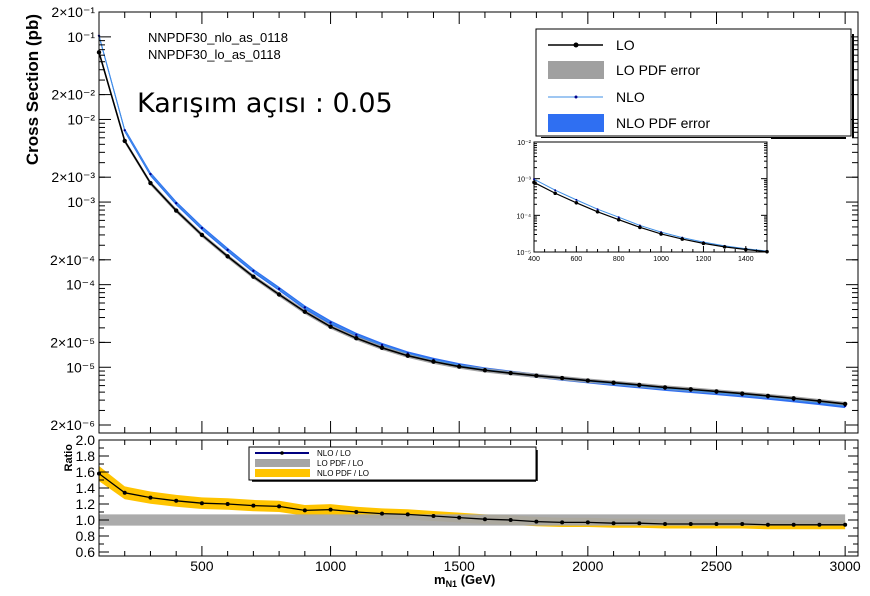 This screenshot has width=870, height=596. I want to click on ratio-lo-pdf-band, so click(472, 520).